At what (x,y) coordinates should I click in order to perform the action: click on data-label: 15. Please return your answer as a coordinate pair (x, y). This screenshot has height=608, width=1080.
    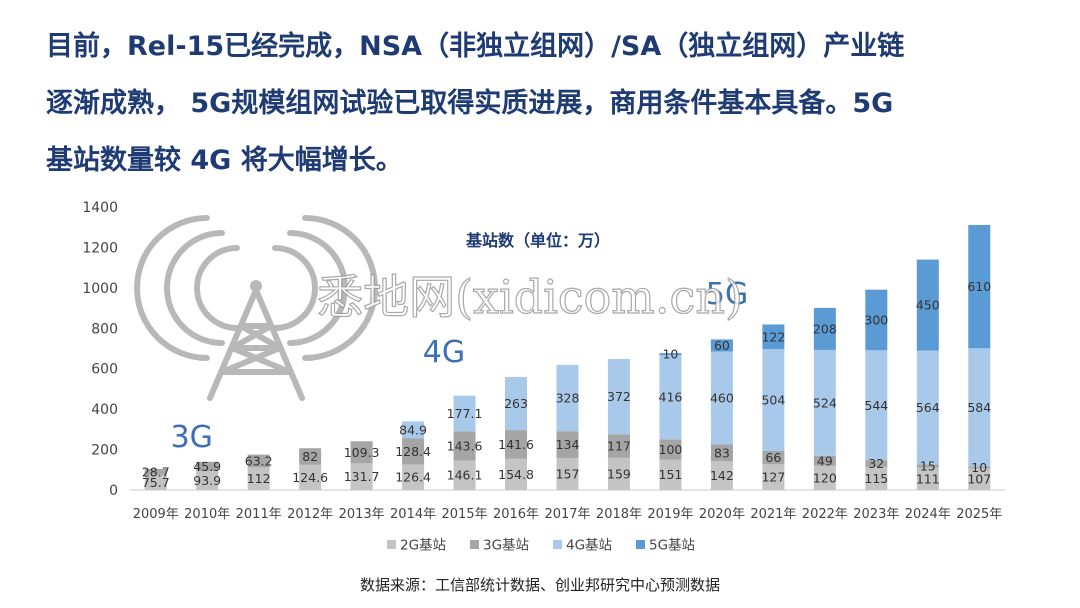
    Looking at the image, I should click on (928, 466).